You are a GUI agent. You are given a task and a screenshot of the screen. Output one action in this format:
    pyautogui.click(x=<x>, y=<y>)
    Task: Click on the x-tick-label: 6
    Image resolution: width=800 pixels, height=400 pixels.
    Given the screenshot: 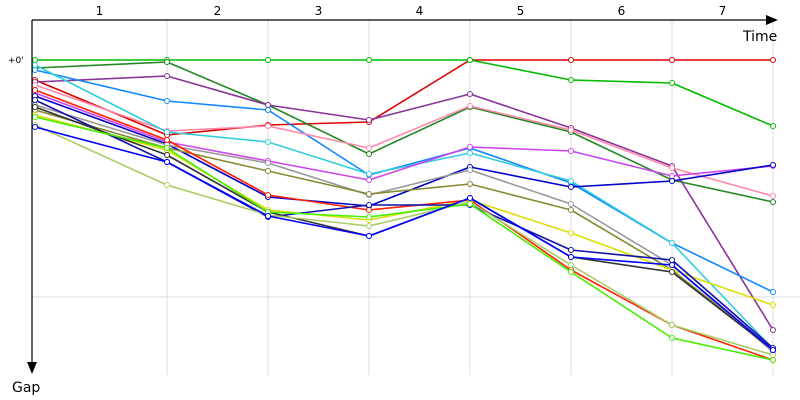 What is the action you would take?
    pyautogui.click(x=622, y=11)
    